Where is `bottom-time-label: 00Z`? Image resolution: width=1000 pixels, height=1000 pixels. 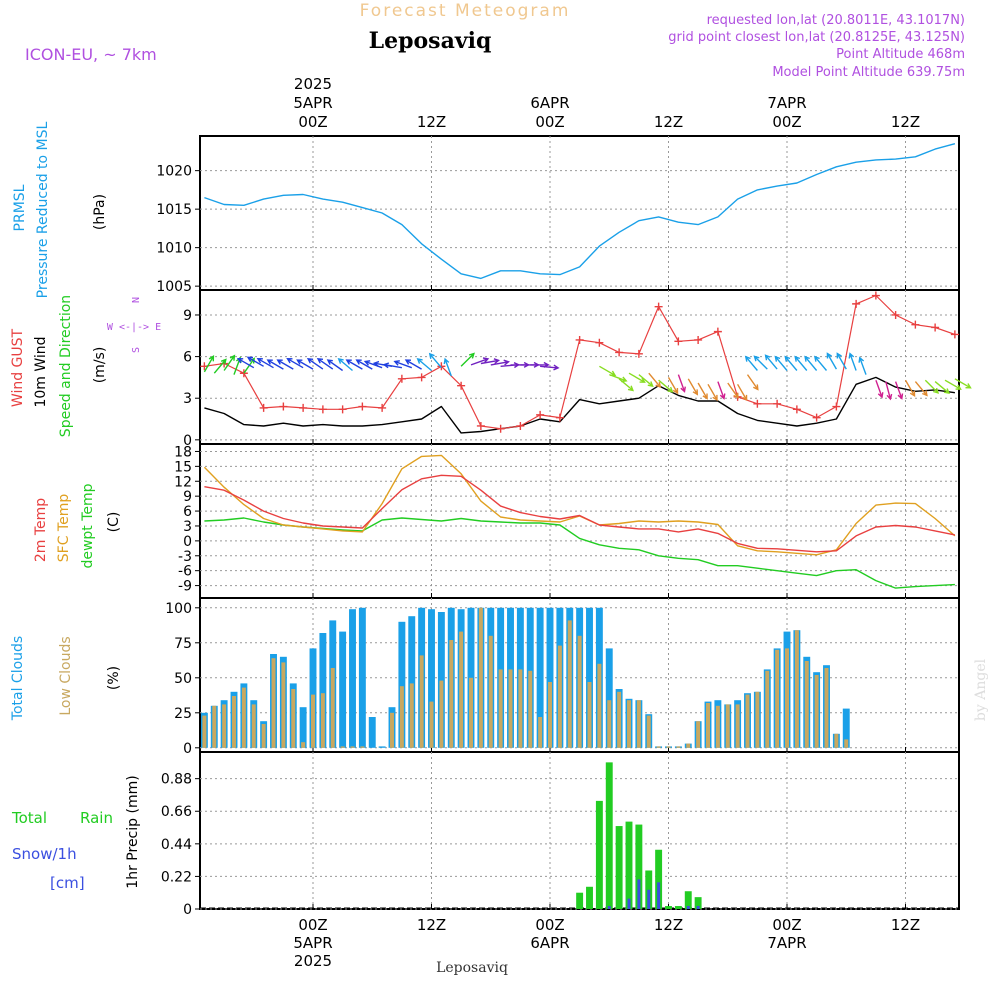
bottom-time-label: 00Z is located at coordinates (549, 925).